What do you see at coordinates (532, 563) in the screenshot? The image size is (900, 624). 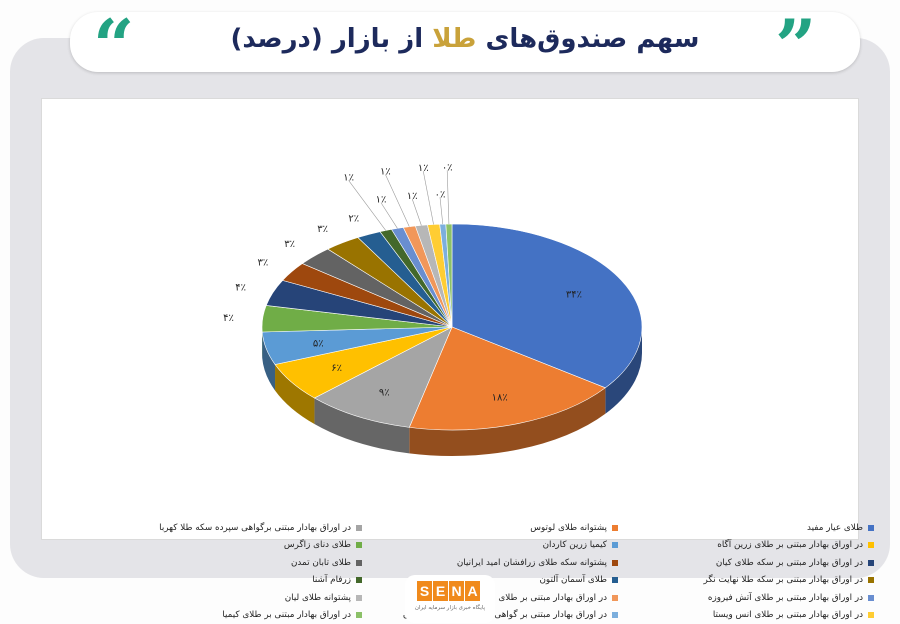 I see `legend-label: پشتوانه سکه طلای زرافشان امید ایرانیان` at bounding box center [532, 563].